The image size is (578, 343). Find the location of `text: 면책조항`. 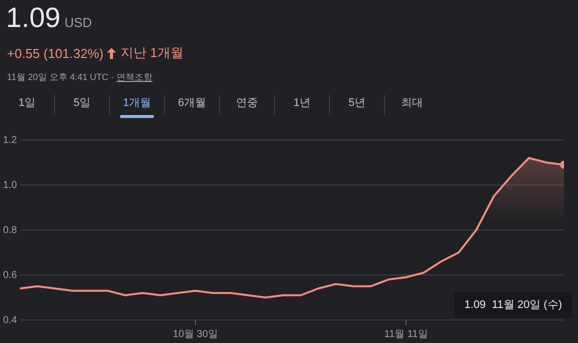

text: 면책조항 is located at coordinates (134, 77).